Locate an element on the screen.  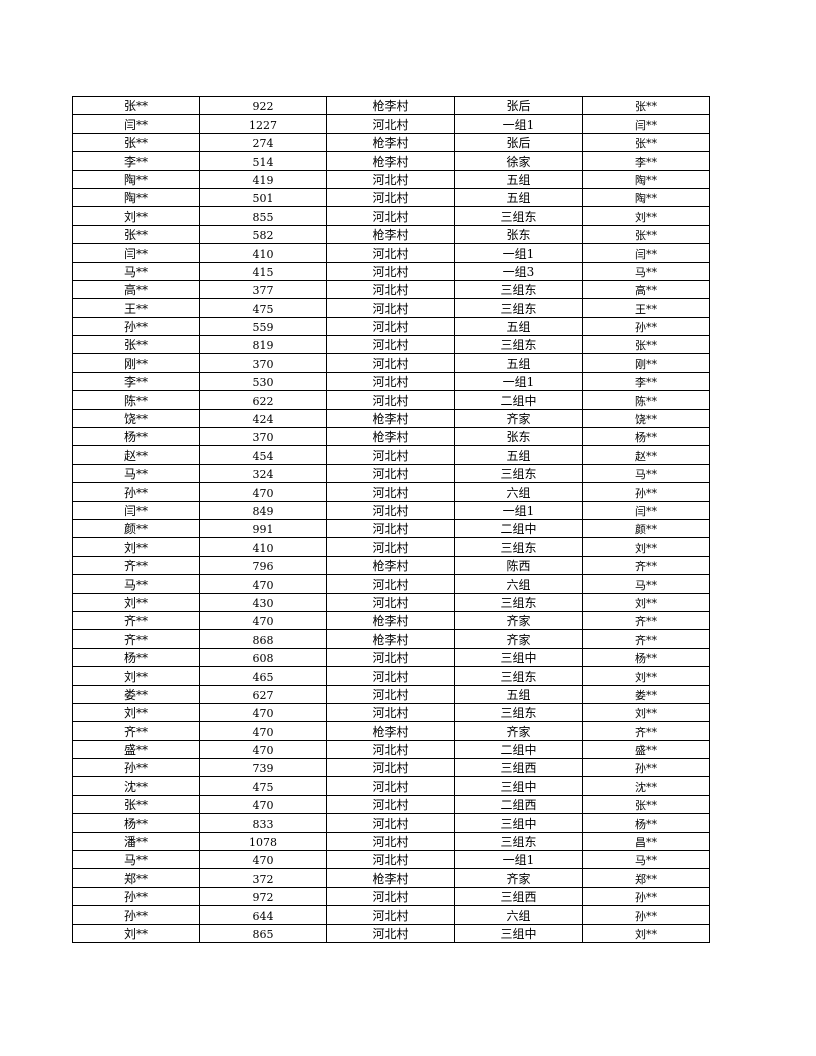
name-cell: 潘** is located at coordinates (136, 841).